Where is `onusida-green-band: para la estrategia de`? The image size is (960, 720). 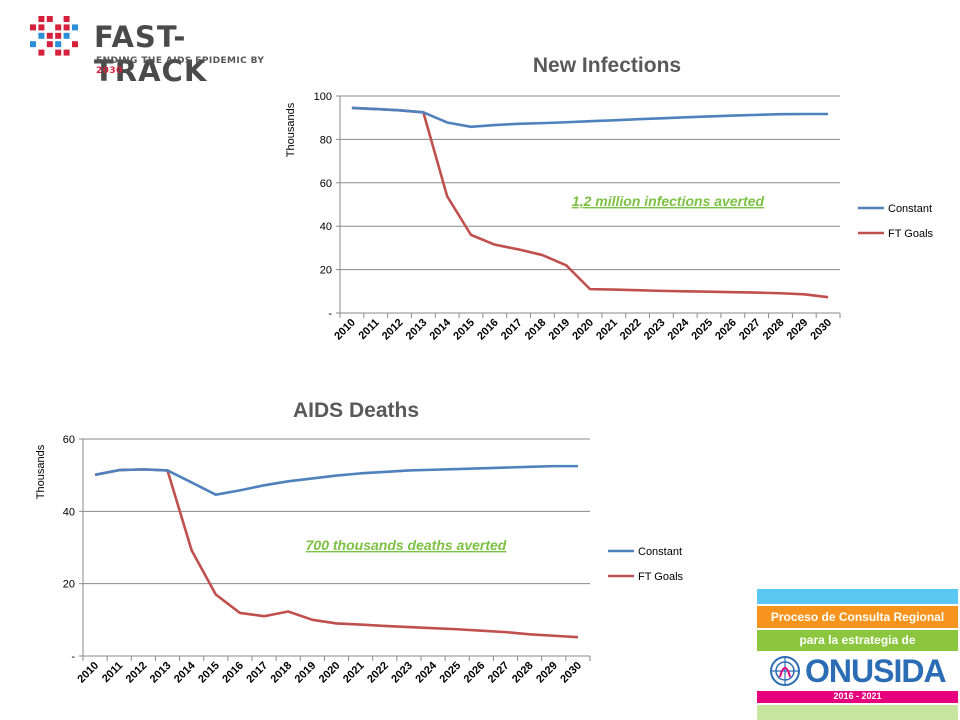 onusida-green-band: para la estrategia de is located at coordinates (857, 640).